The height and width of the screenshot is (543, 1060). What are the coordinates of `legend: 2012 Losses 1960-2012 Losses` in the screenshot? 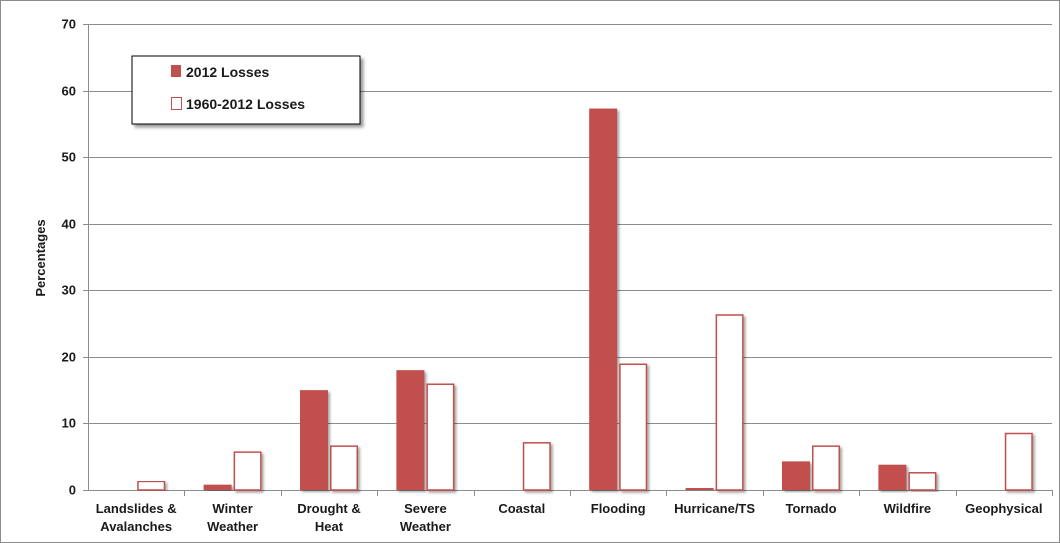 It's located at (246, 90).